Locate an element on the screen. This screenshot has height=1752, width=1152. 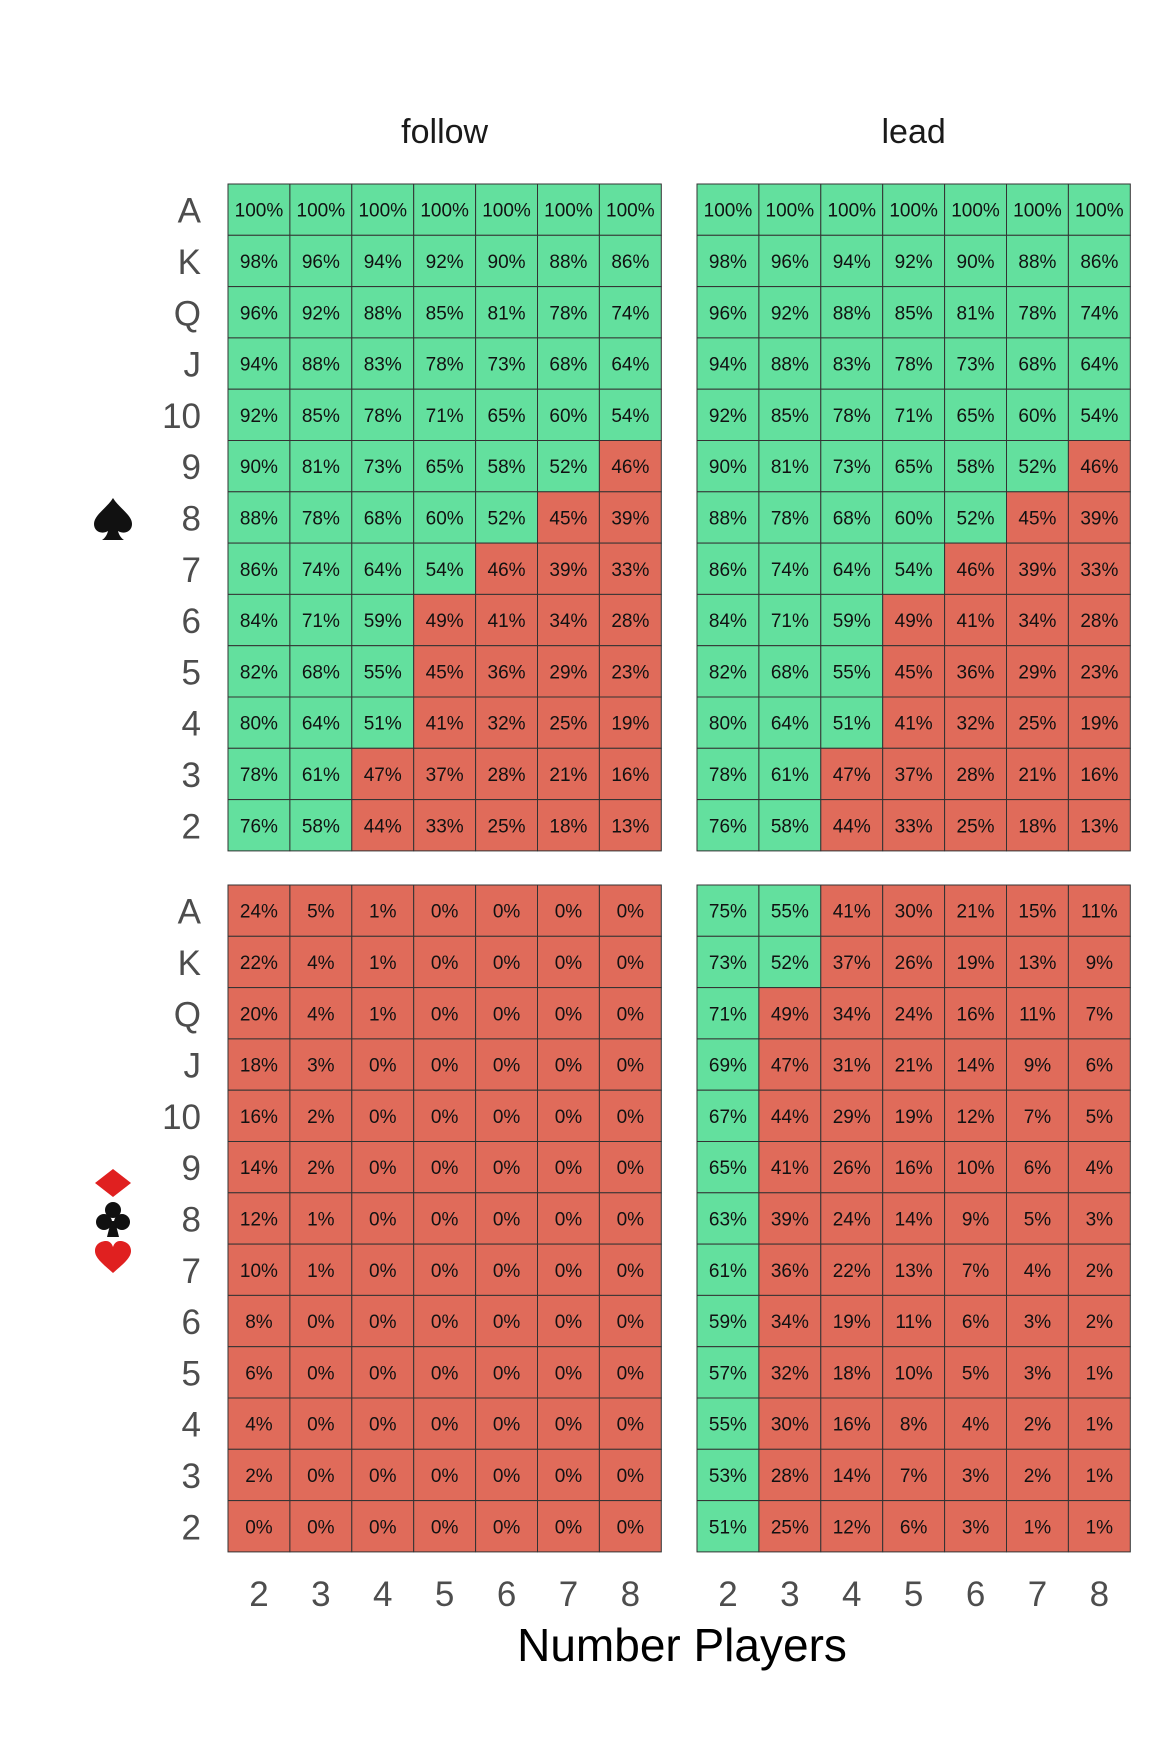
cell-value-label: 23% is located at coordinates (630, 672).